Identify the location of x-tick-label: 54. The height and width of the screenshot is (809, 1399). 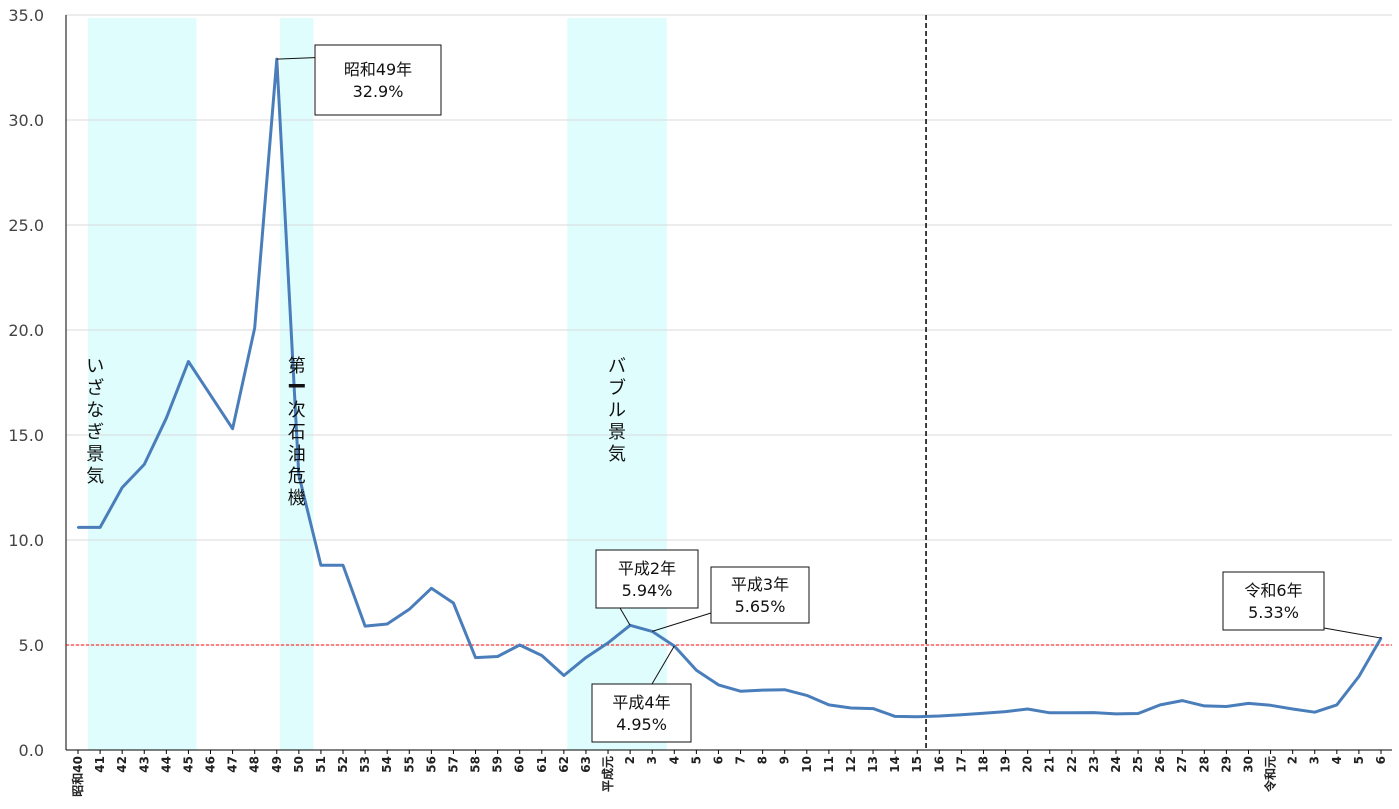
(387, 764).